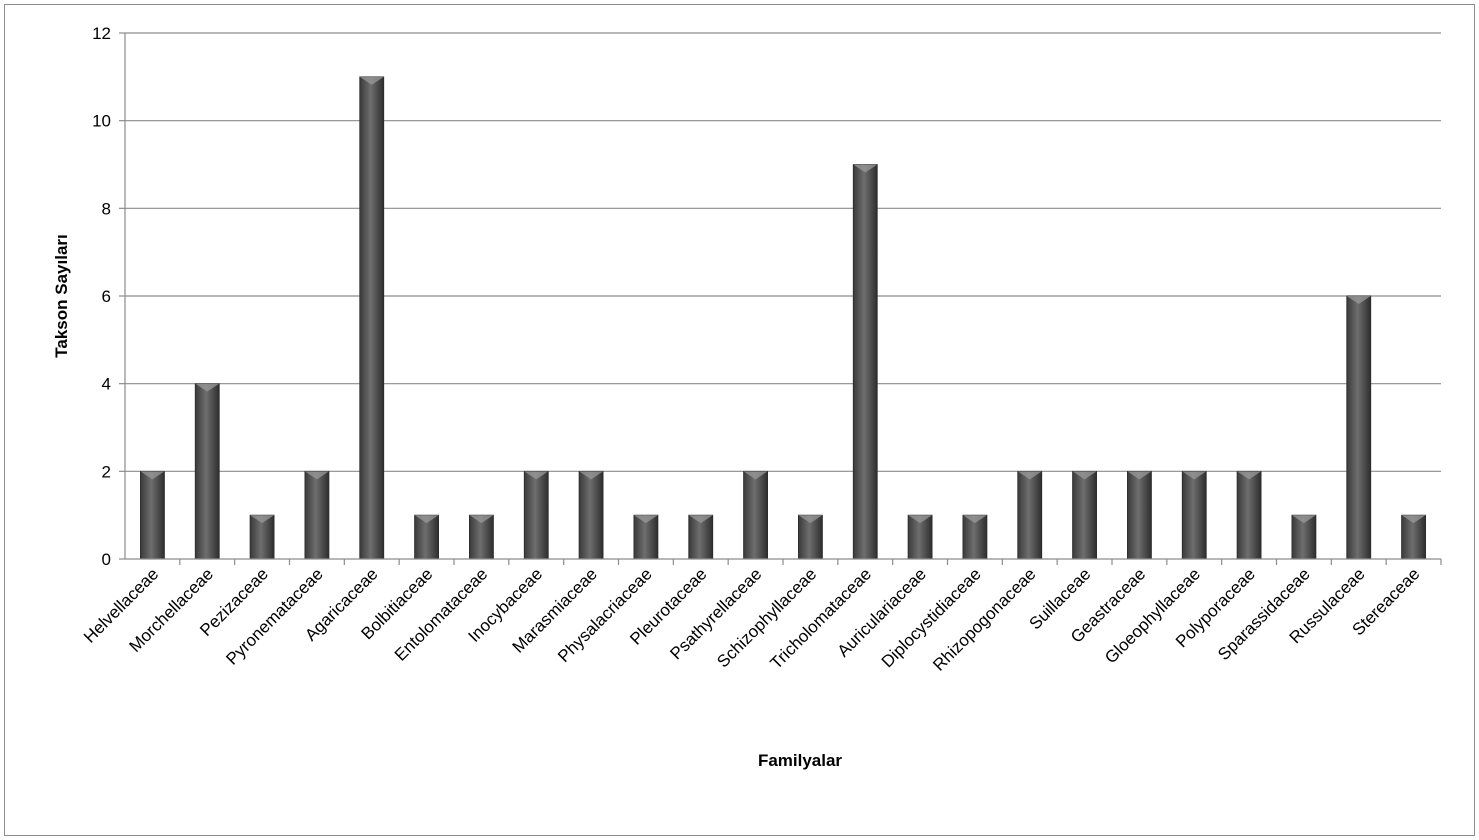  I want to click on y-tick-label: 2, so click(106, 471).